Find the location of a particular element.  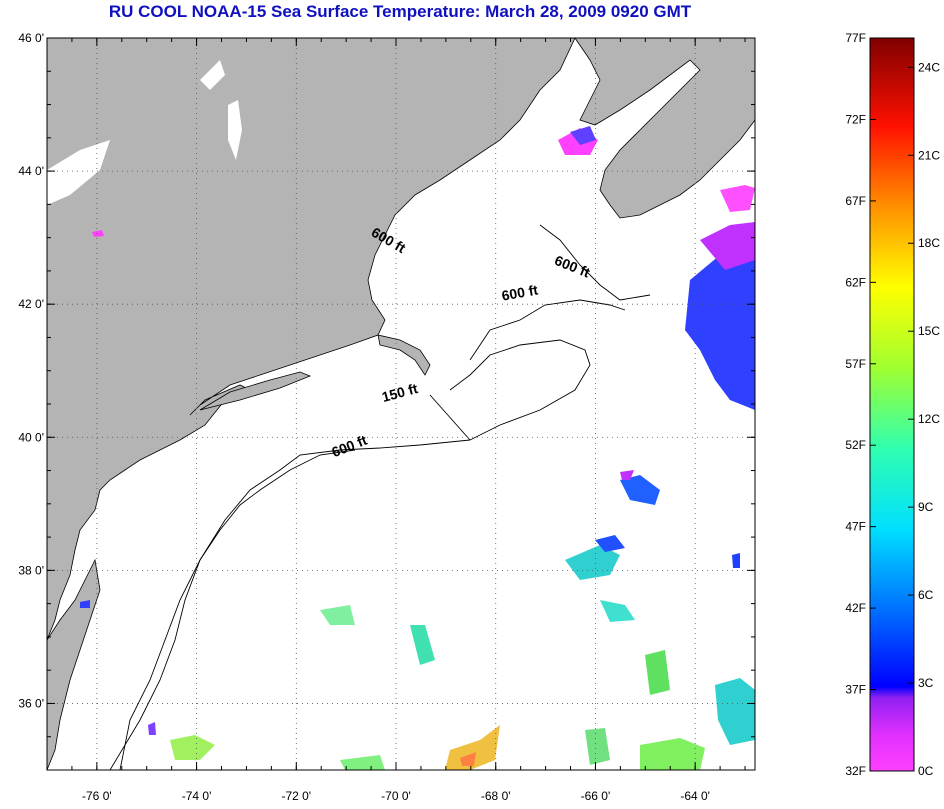

lat-tick-label: 42 0' is located at coordinates (31, 304).